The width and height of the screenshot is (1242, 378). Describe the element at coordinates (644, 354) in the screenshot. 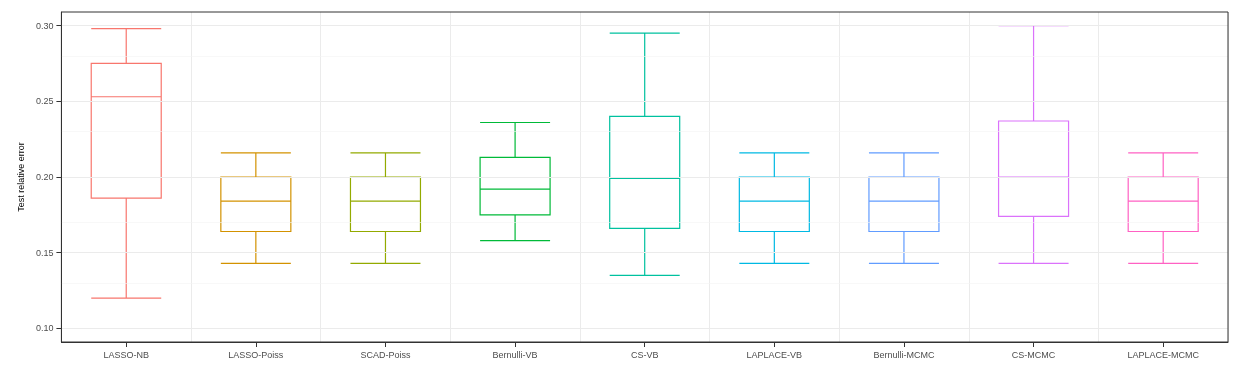

I see `x-tick-label: CS-VB` at that location.